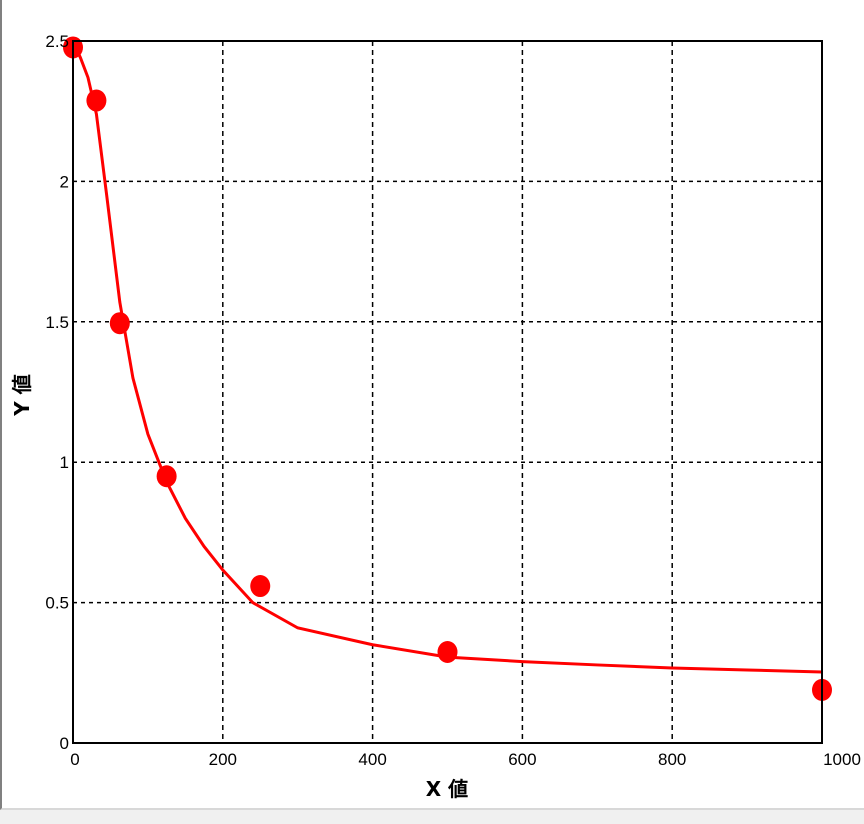 This screenshot has width=864, height=824. I want to click on x-axis-label: X 値, so click(447, 789).